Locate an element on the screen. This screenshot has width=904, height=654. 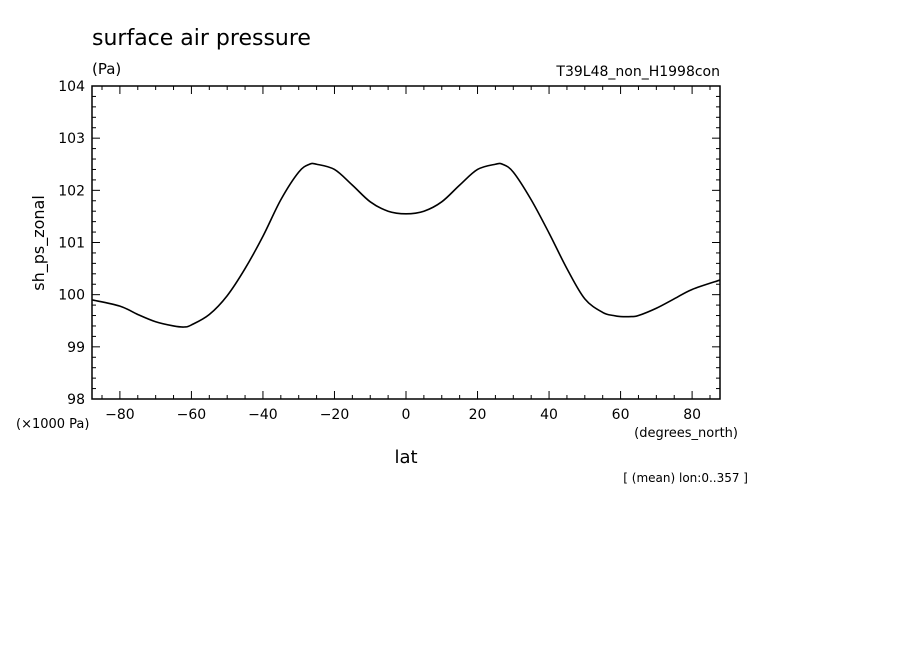
experiment-label: T39L48_non_H1998con is located at coordinates (637, 72).